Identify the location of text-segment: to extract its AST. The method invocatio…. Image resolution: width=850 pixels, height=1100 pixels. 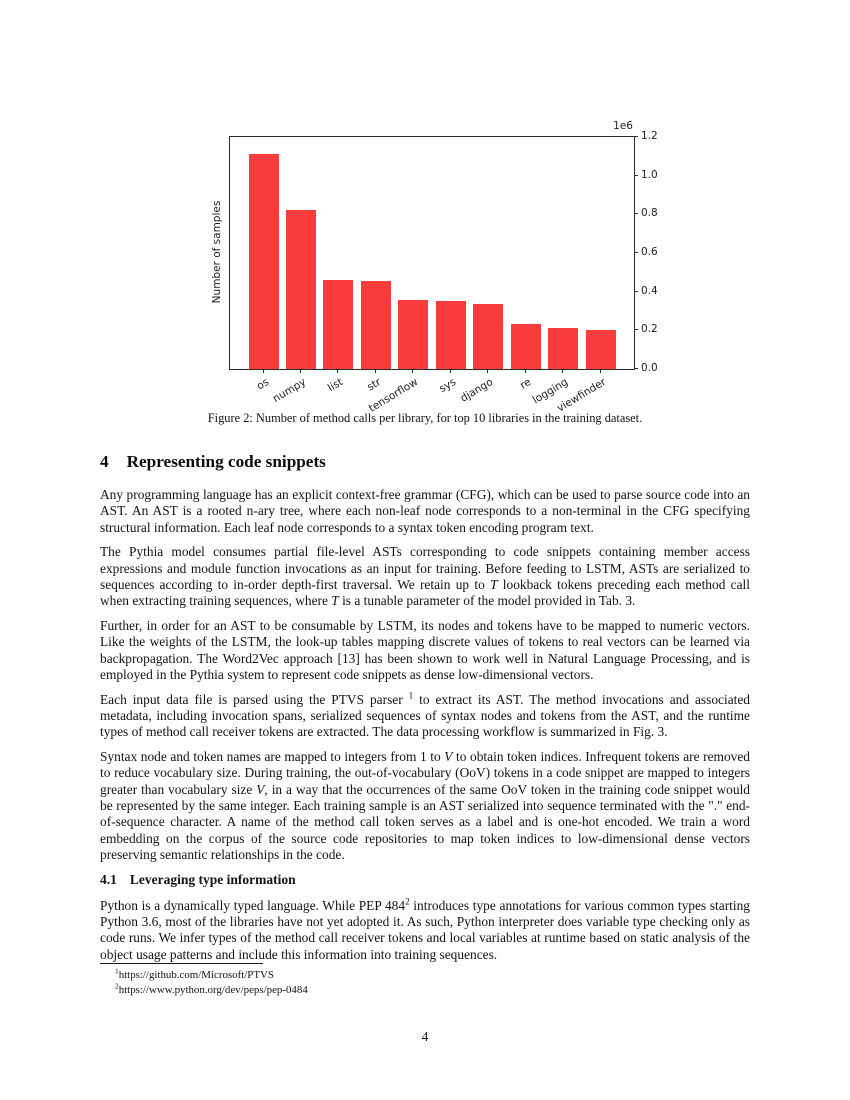
(425, 715).